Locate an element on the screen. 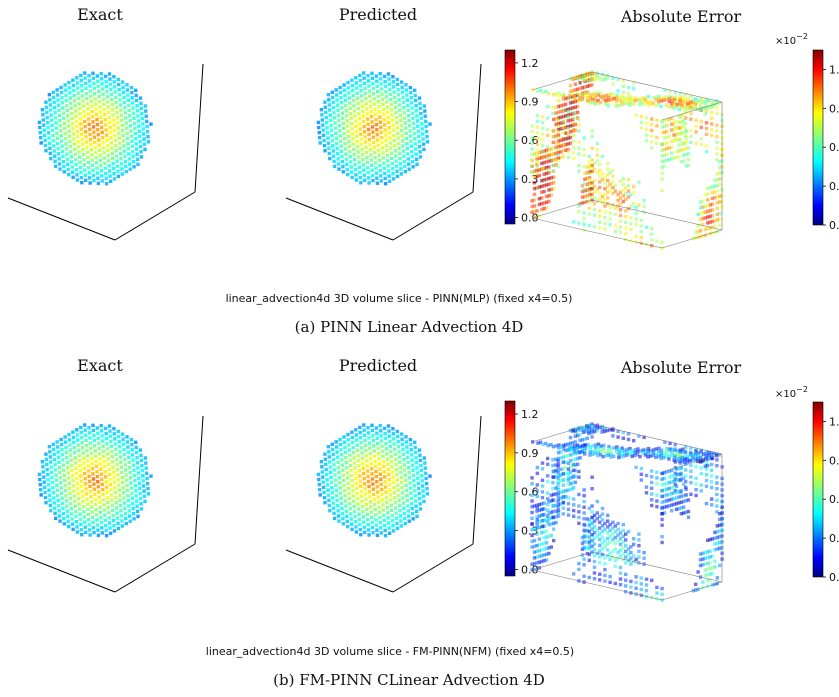  colorbar-main: 0.00.30.60.91.2 is located at coordinates (521, 488).